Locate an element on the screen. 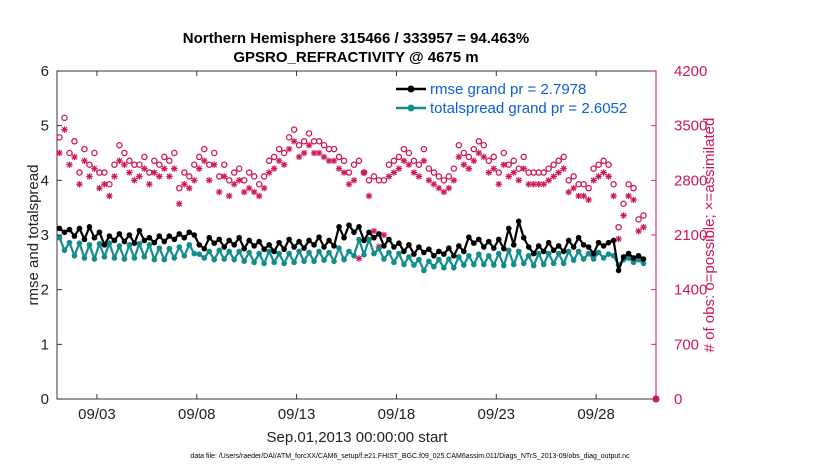 Image resolution: width=830 pixels, height=470 pixels. y-tick-label: 2 is located at coordinates (45, 290).